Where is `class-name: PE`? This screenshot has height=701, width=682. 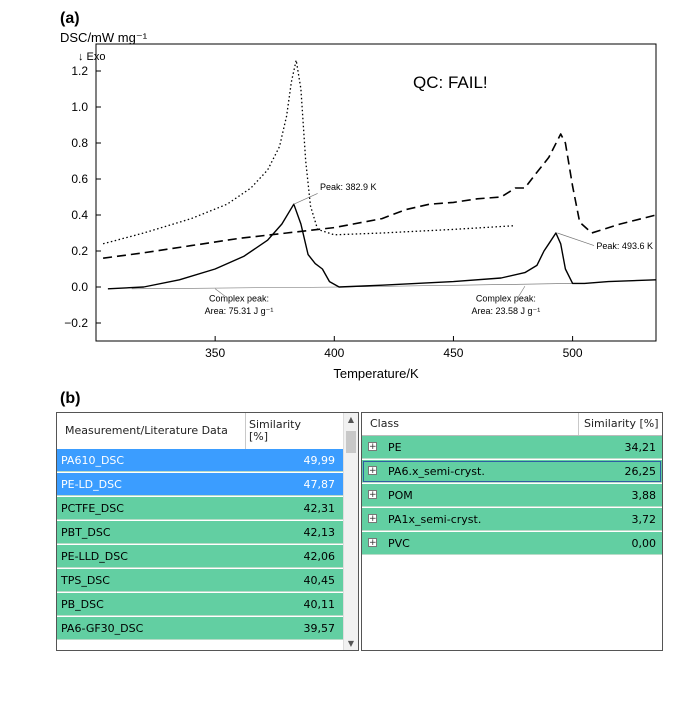
class-name: PE is located at coordinates (395, 447).